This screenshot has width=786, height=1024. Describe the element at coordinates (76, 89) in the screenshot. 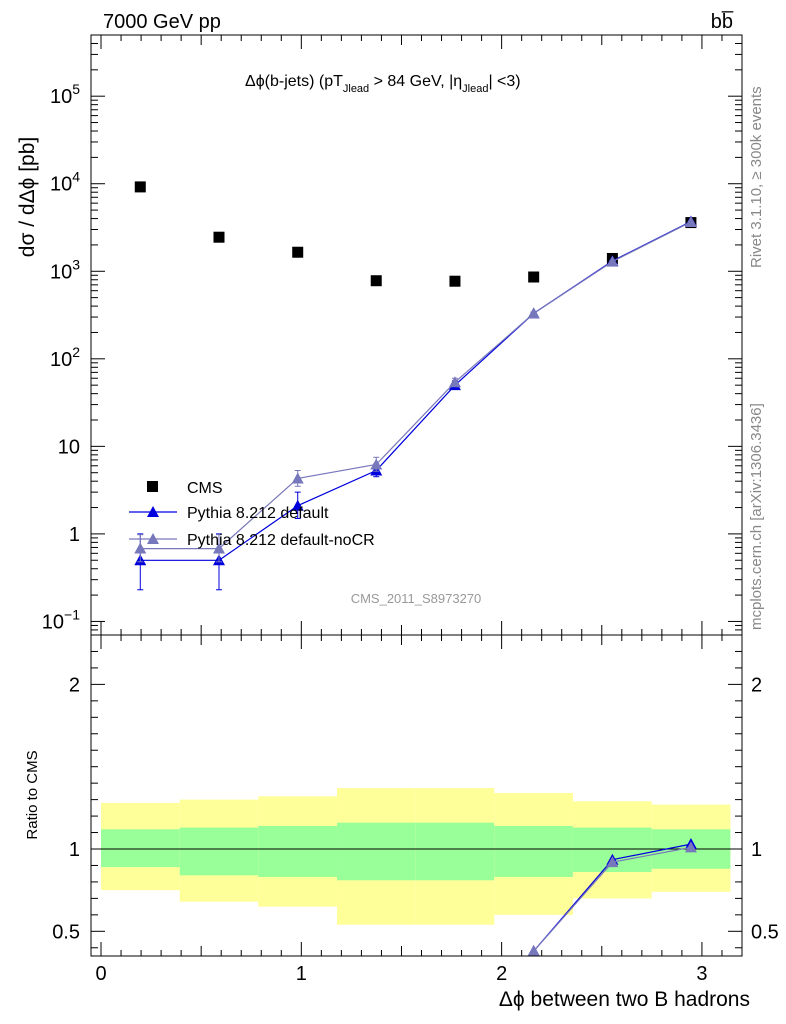

I see `tick-exponent: 5` at that location.